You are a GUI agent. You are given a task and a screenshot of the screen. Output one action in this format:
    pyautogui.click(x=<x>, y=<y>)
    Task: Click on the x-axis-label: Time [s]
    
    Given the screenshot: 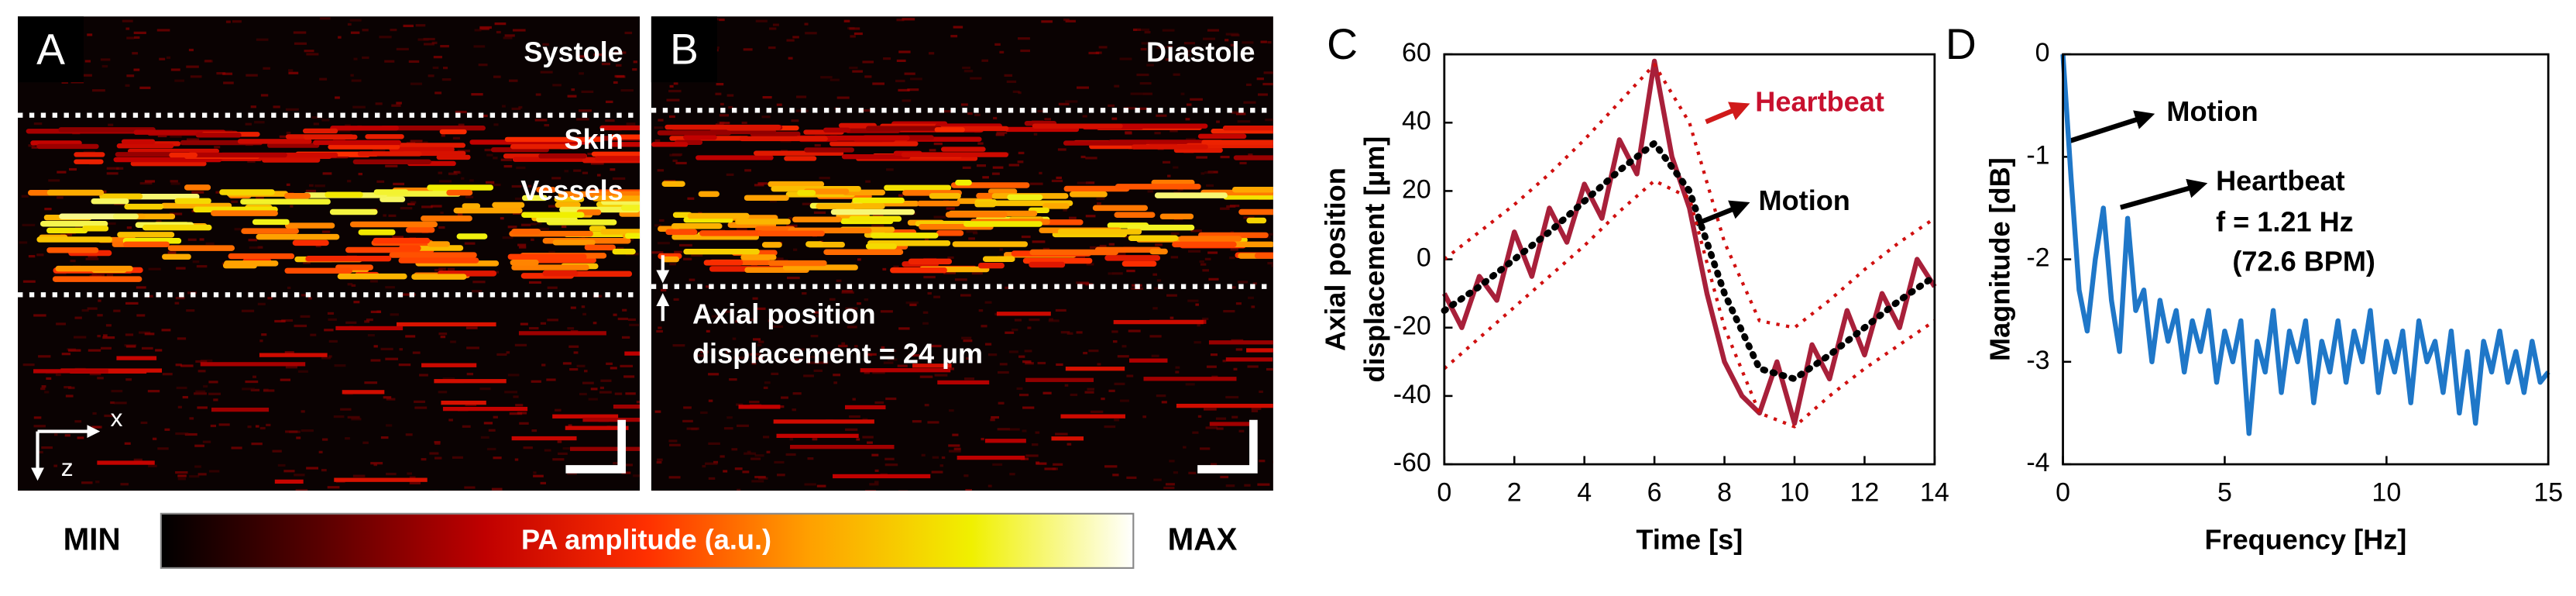 What is the action you would take?
    pyautogui.click(x=1689, y=539)
    